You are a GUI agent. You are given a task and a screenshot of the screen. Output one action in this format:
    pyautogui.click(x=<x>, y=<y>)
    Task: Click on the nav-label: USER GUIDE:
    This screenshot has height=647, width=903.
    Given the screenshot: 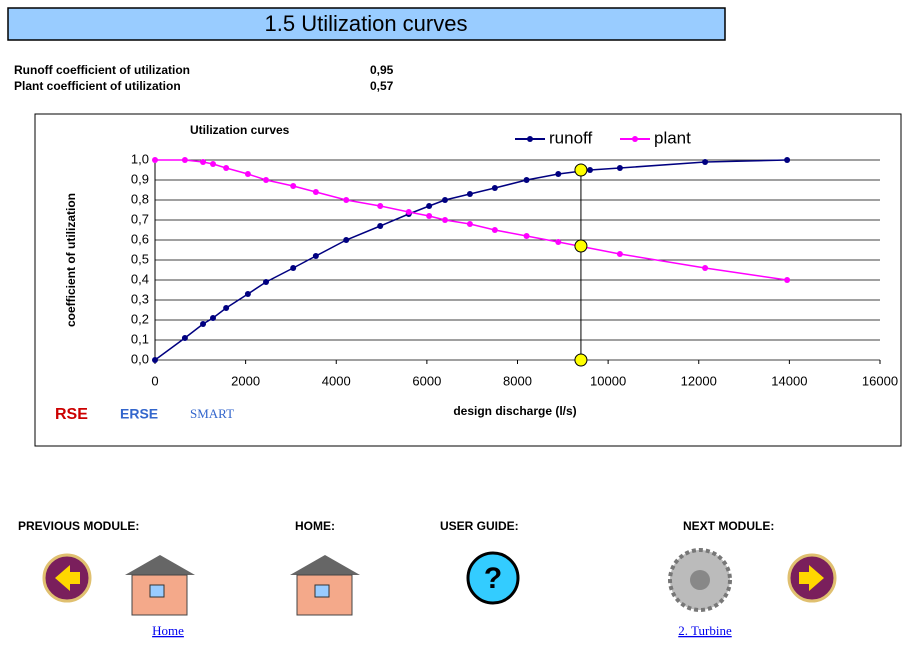 What is the action you would take?
    pyautogui.click(x=479, y=526)
    